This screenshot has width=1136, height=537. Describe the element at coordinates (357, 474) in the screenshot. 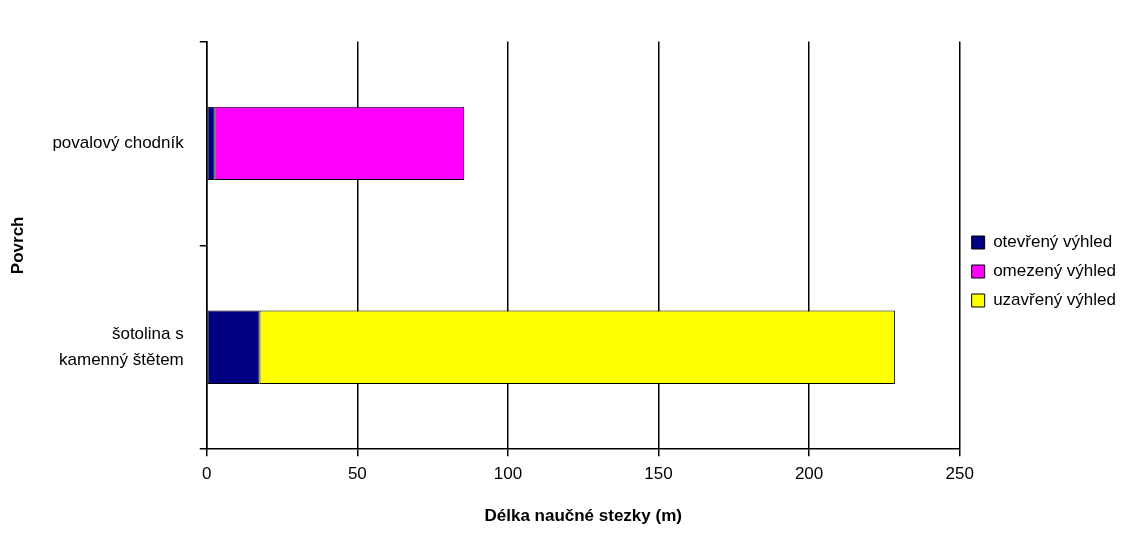

I see `x-tick-label: 50` at that location.